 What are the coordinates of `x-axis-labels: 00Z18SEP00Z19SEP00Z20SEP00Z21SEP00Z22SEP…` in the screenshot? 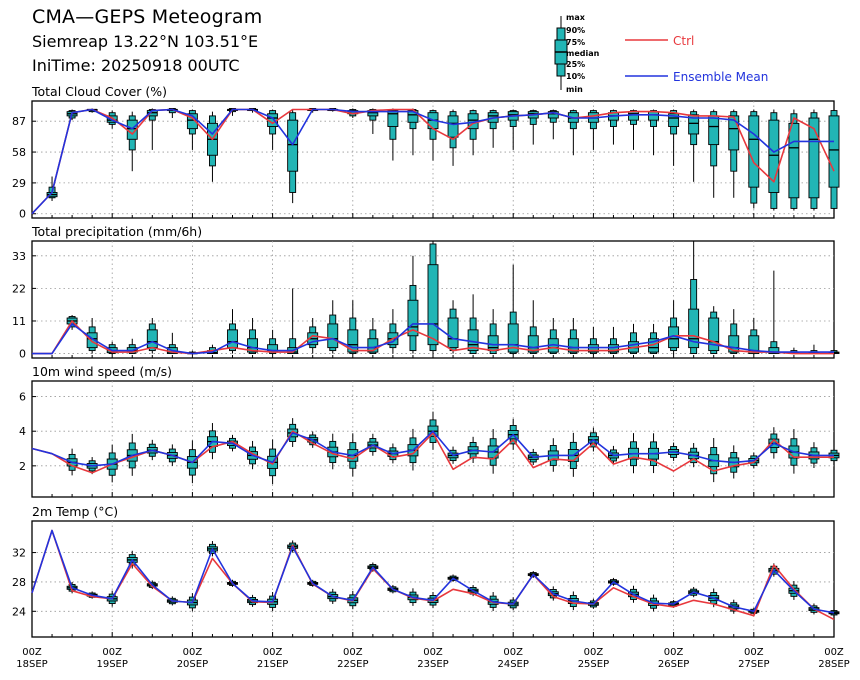 It's located at (432, 658).